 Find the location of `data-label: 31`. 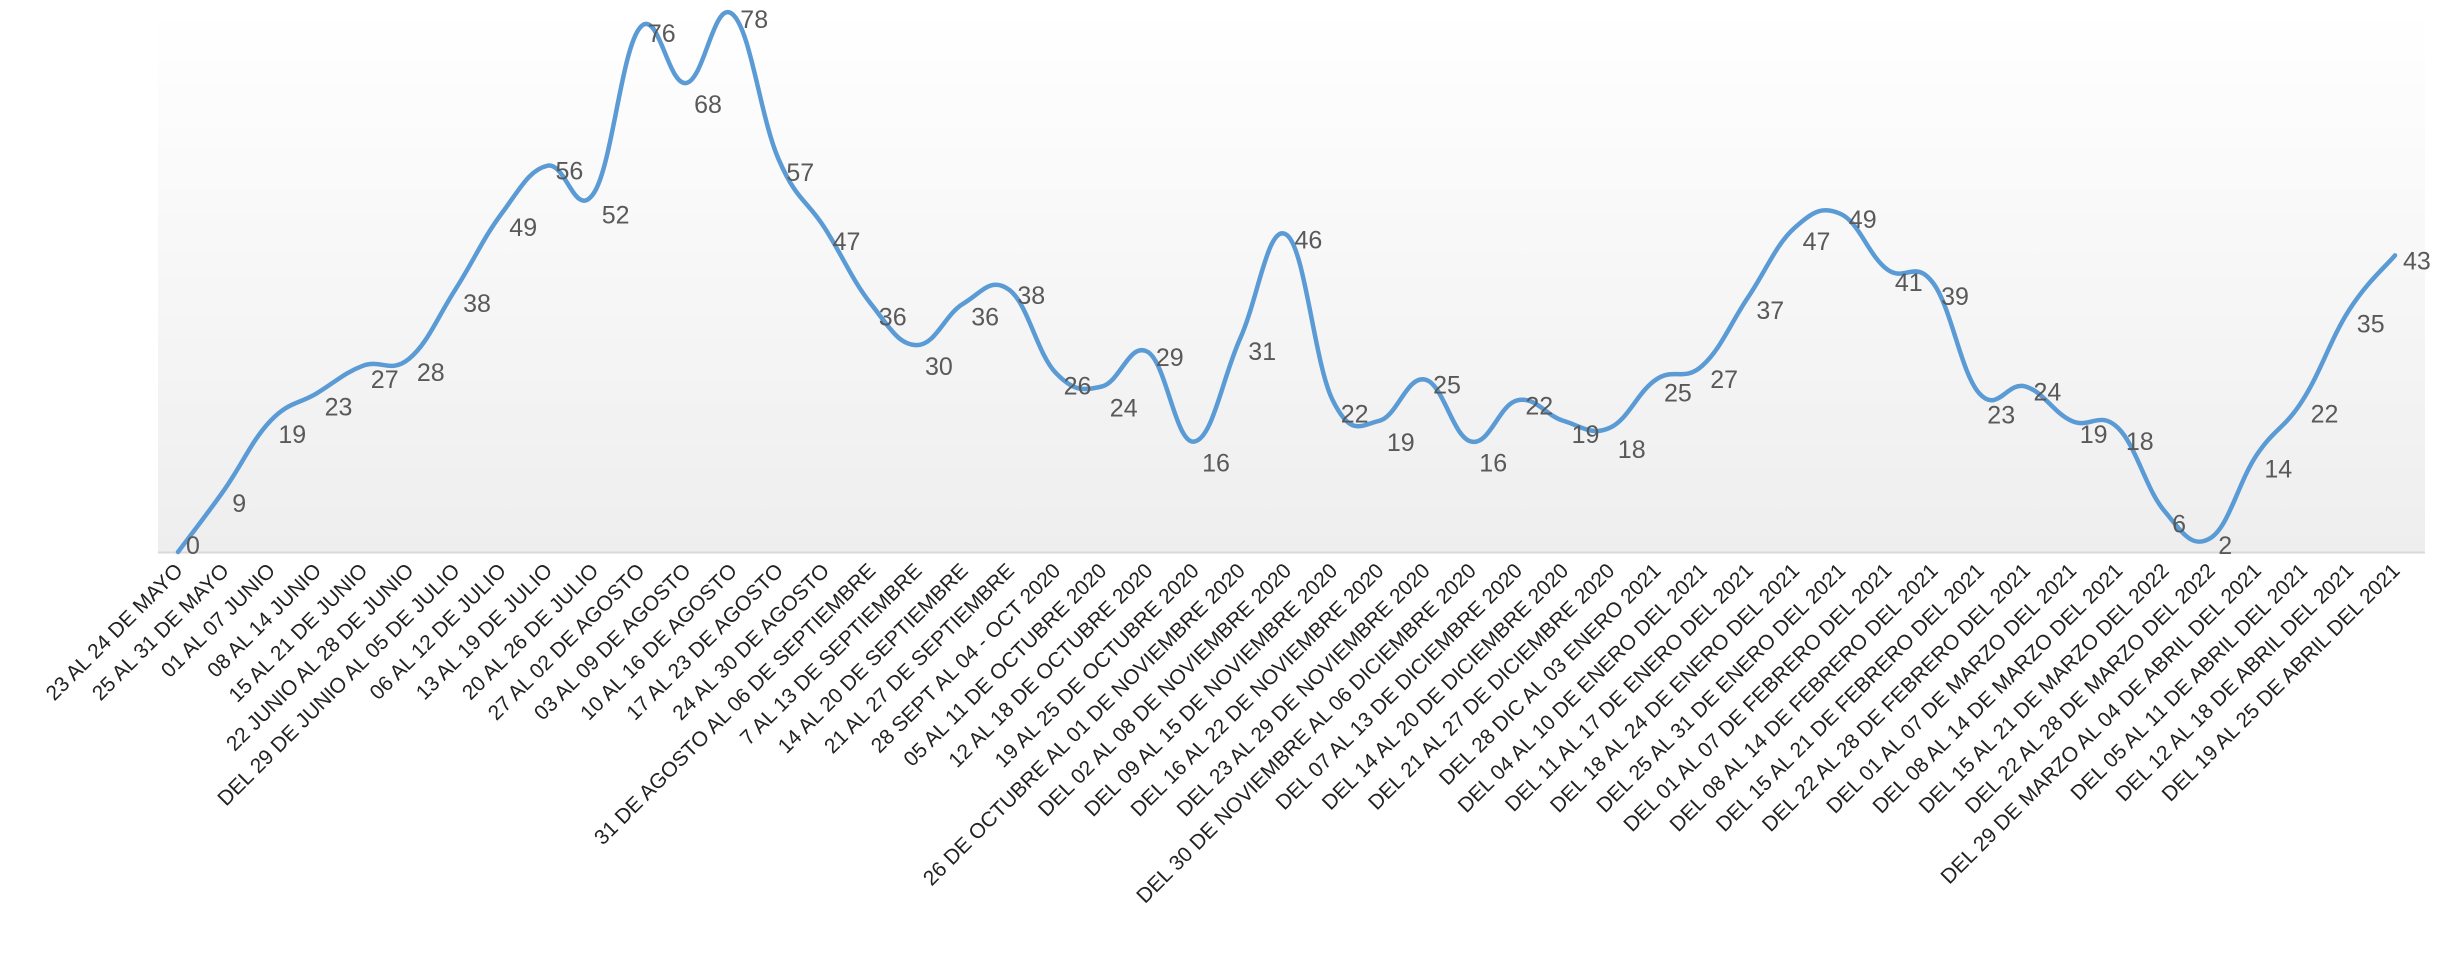

data-label: 31 is located at coordinates (1262, 352).